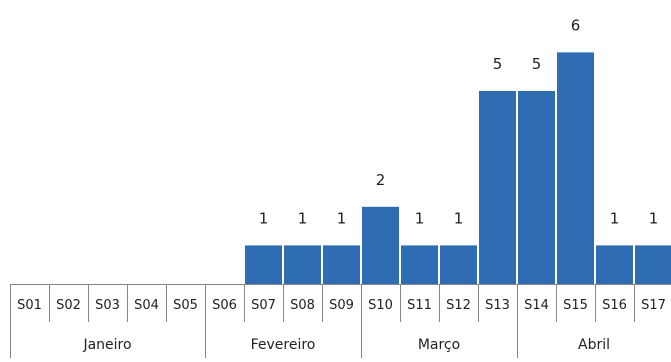 The height and width of the screenshot is (362, 671). I want to click on value-label-s14: 5, so click(537, 64).